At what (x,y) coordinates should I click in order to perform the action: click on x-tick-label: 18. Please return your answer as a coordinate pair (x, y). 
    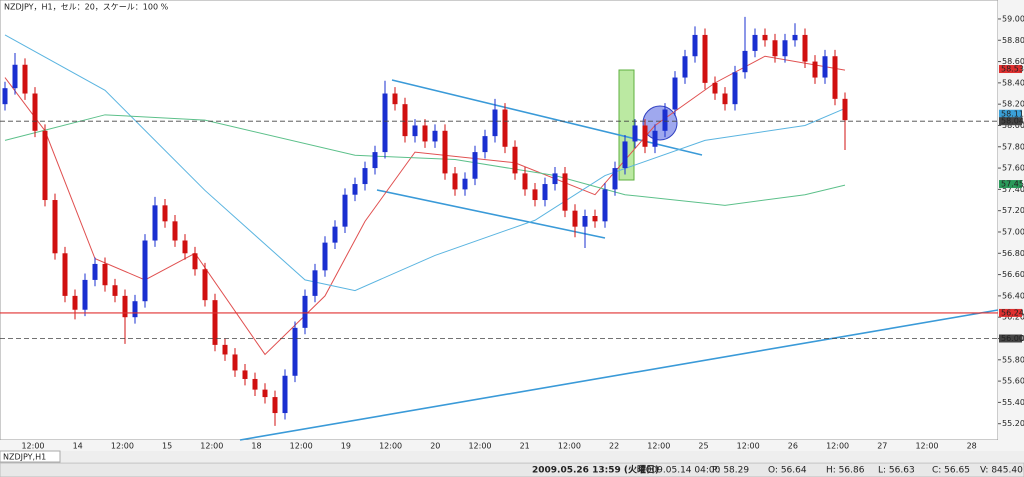
    Looking at the image, I should click on (256, 446).